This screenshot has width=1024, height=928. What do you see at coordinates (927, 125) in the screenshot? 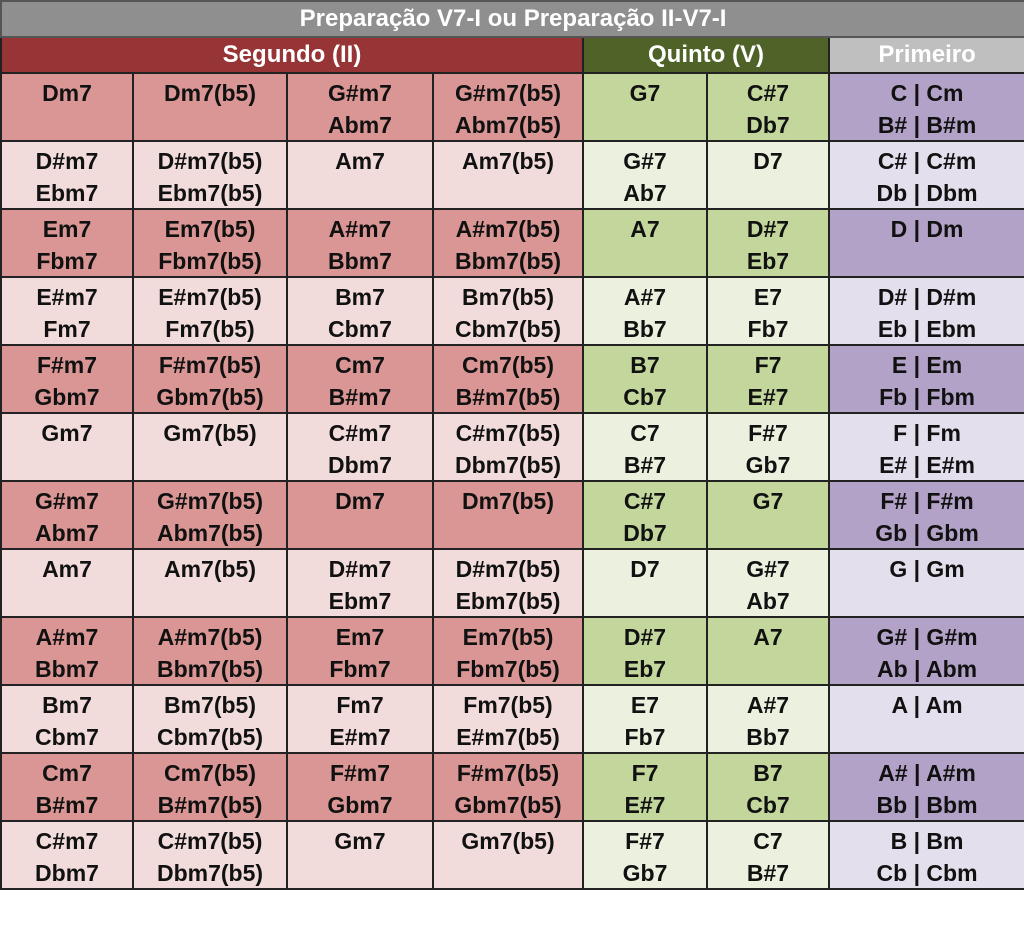
I see `chord-name: B# | B#m` at bounding box center [927, 125].